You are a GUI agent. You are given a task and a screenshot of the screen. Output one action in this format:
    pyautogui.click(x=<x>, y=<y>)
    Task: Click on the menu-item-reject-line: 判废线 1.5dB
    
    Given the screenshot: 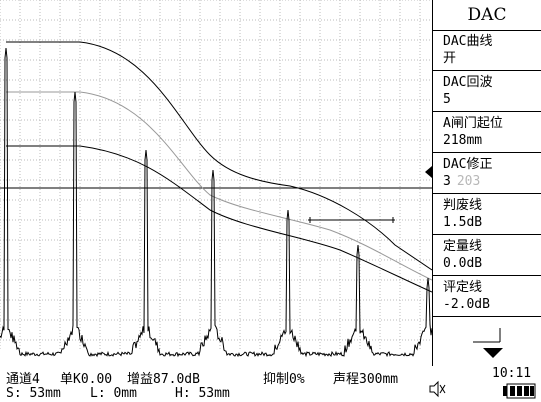 What is the action you would take?
    pyautogui.click(x=487, y=215)
    